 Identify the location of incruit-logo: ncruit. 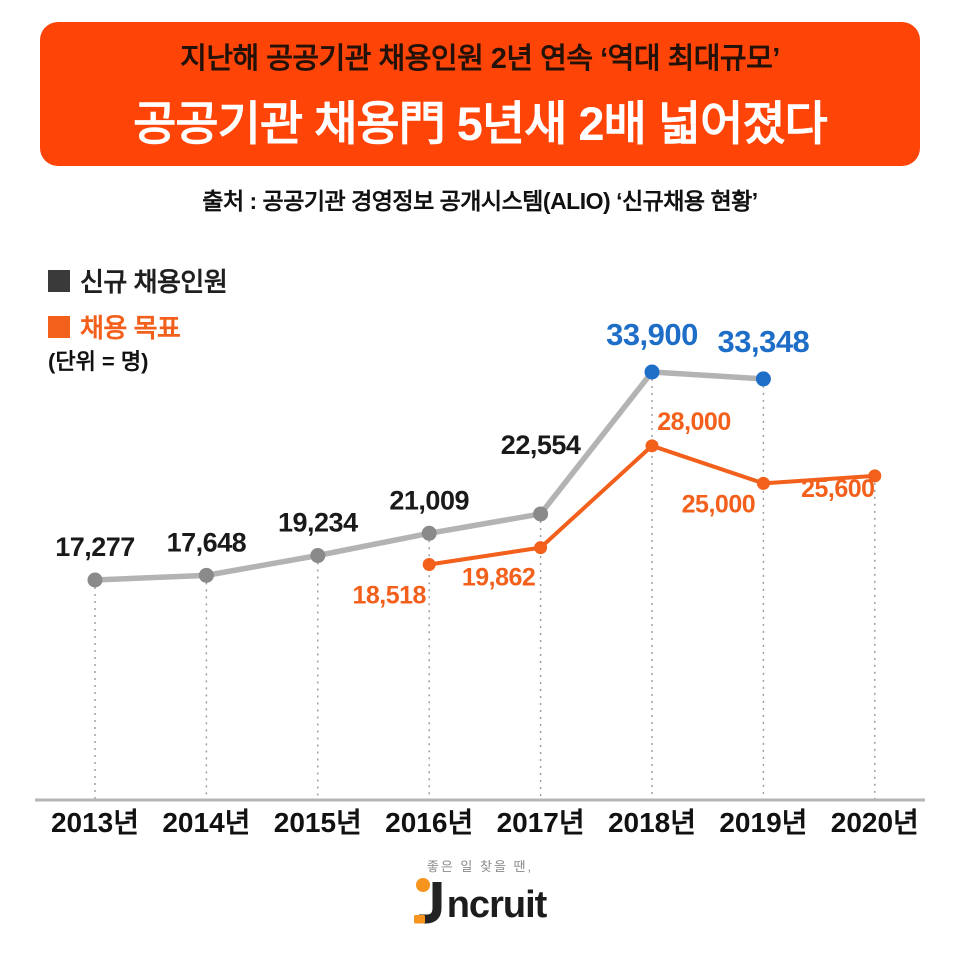
(480, 902).